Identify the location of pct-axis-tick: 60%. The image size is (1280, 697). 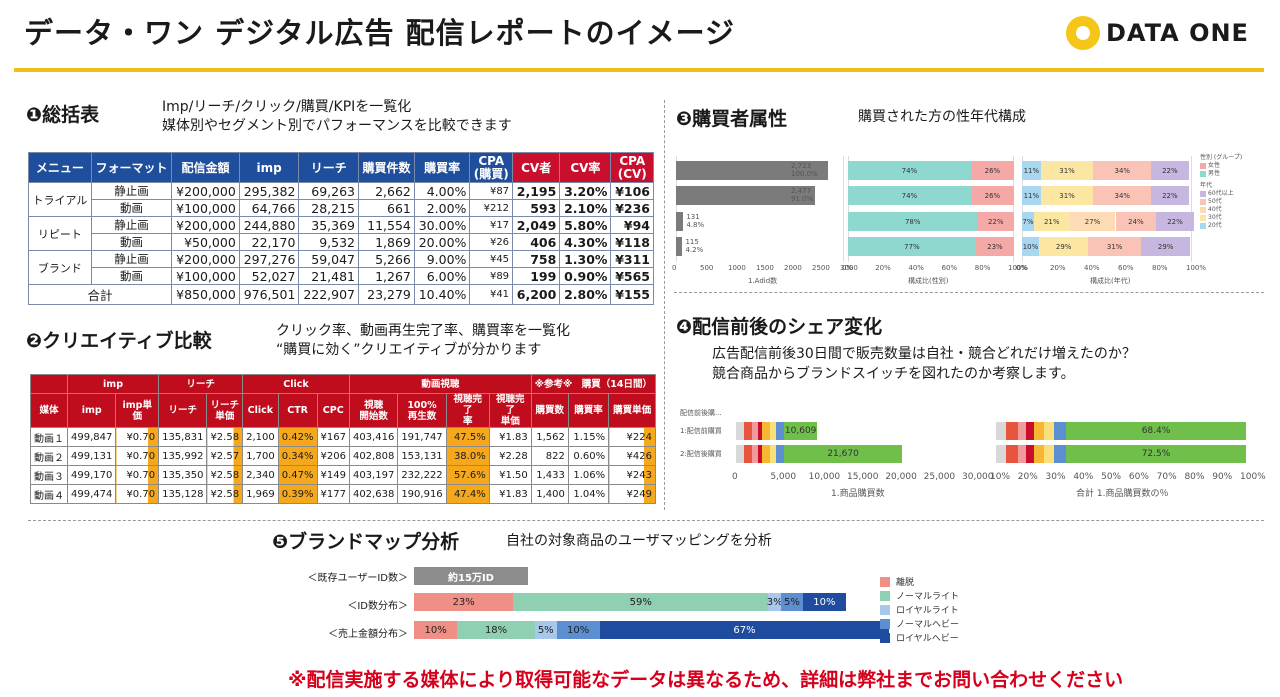
(1138, 477).